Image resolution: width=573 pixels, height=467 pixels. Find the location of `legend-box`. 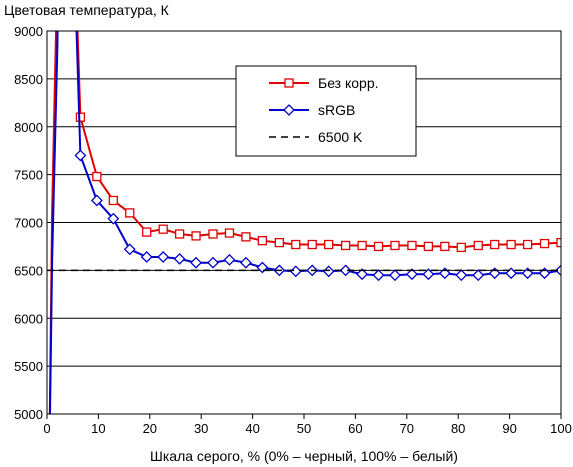

legend-box is located at coordinates (326, 111).